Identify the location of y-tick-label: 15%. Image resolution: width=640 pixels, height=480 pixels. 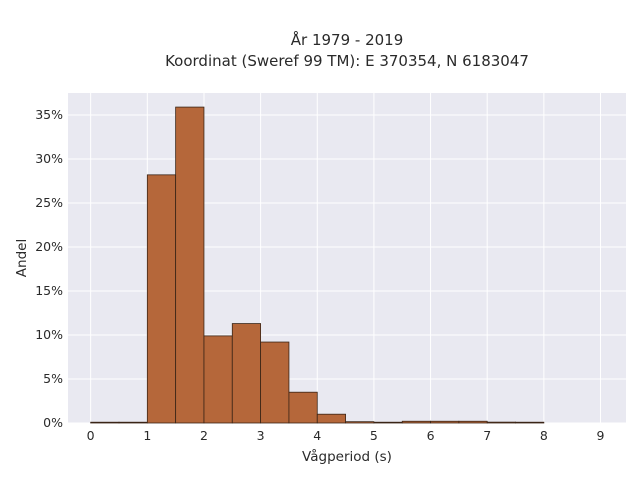
(49, 290).